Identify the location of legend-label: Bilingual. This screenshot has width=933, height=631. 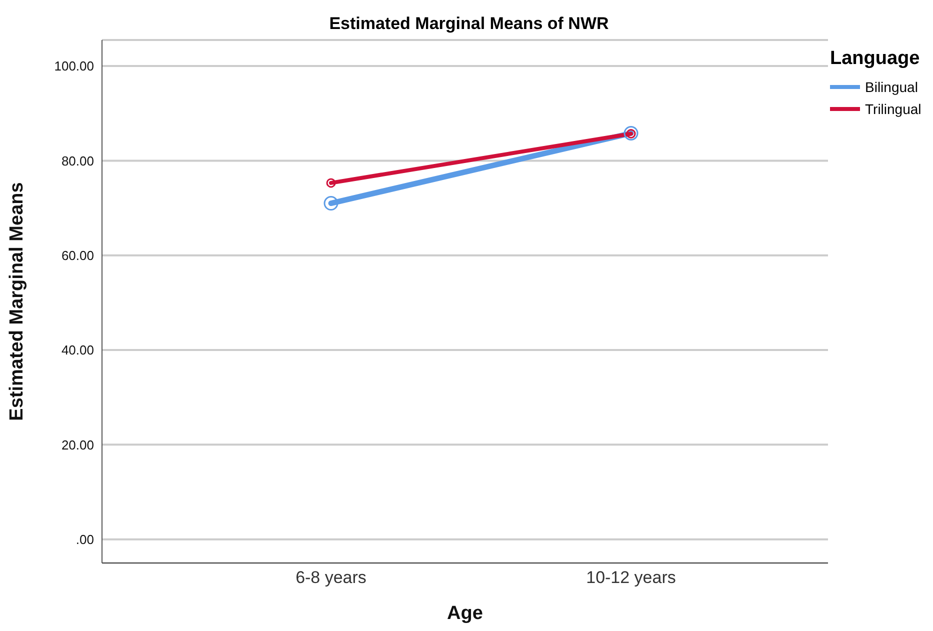
(891, 87).